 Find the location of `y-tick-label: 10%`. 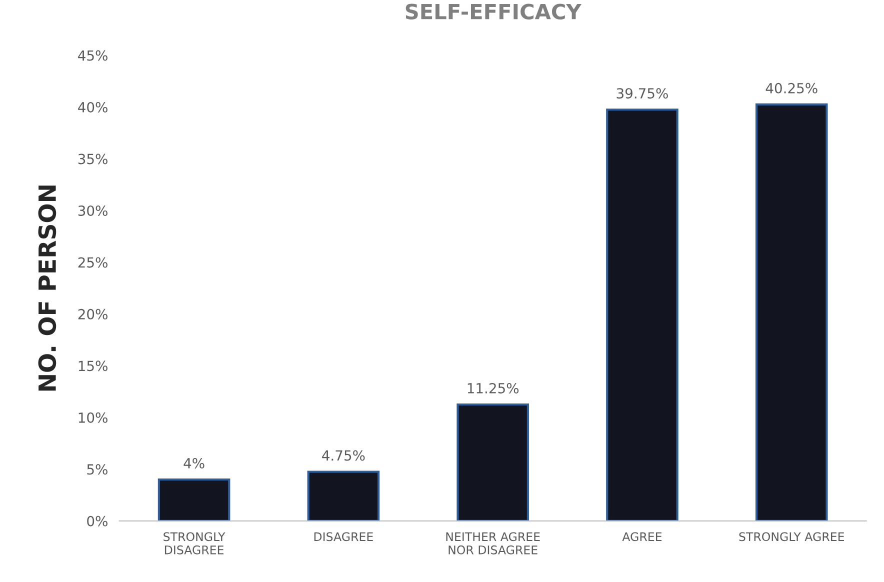

y-tick-label: 10% is located at coordinates (93, 417).